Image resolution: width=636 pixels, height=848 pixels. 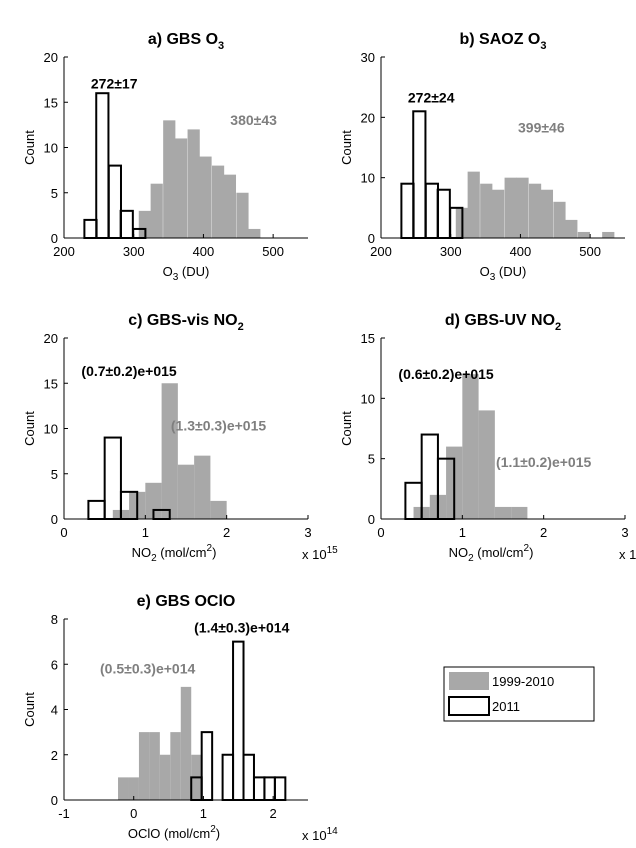 I want to click on stat-annotation: 272±24, so click(x=431, y=97).